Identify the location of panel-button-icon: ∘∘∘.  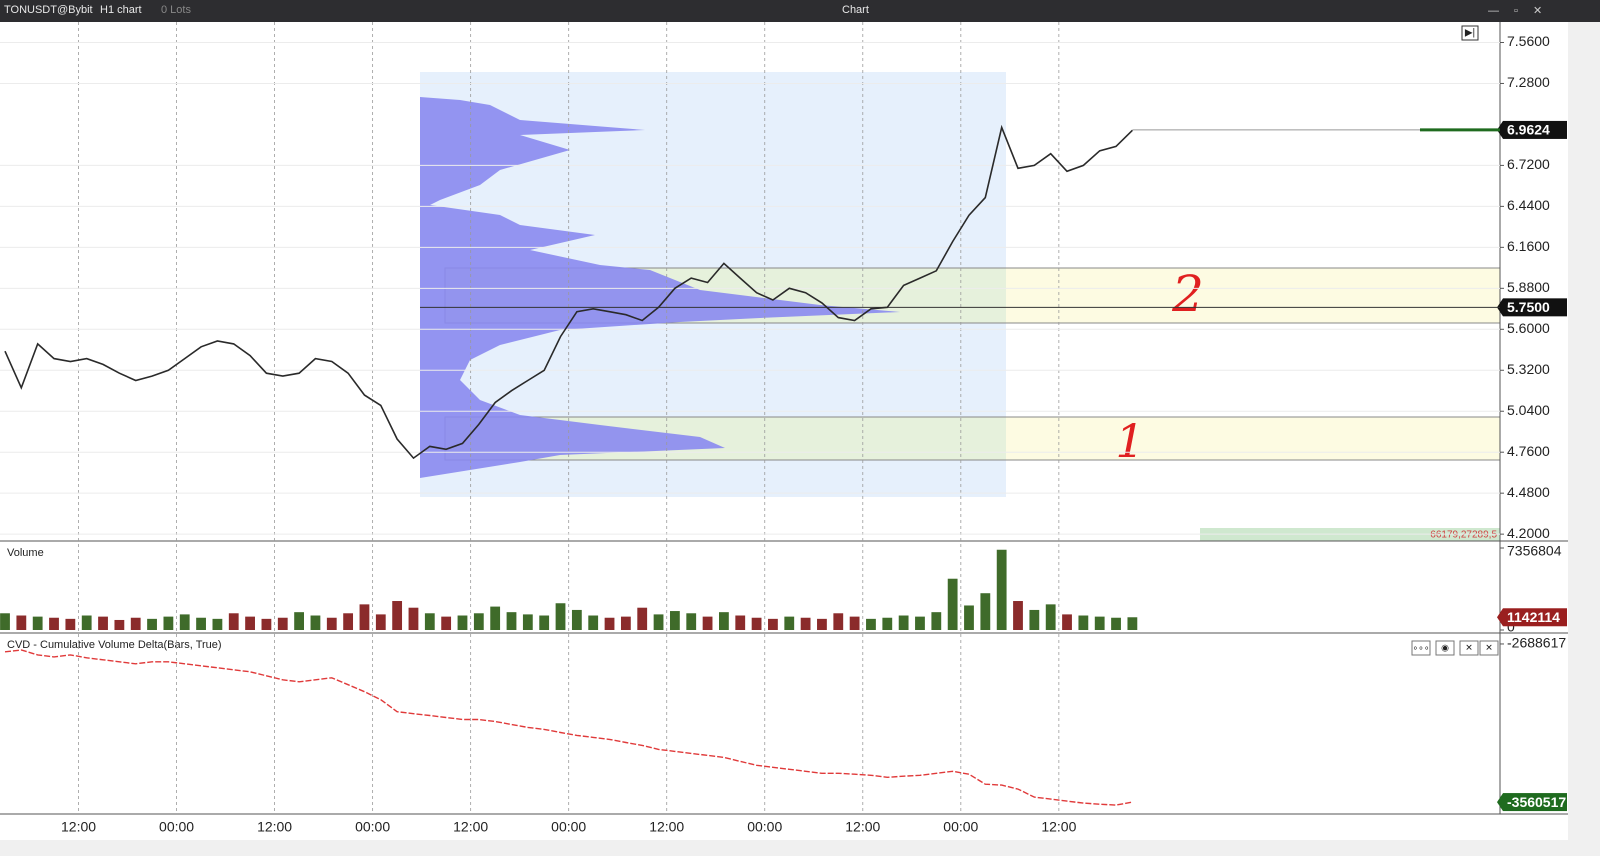
(1421, 647).